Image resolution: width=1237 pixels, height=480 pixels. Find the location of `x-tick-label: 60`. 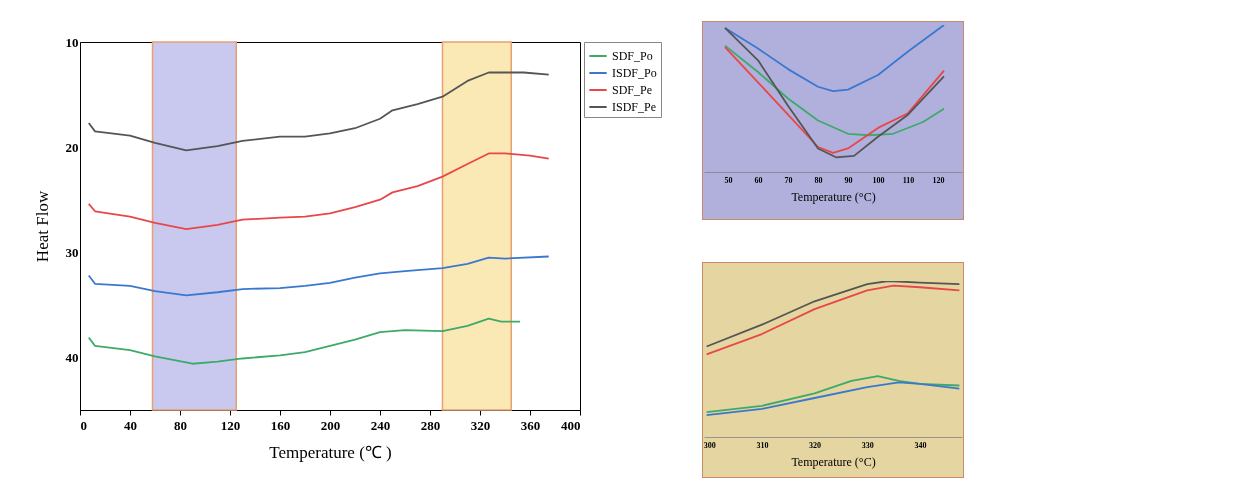

x-tick-label: 60 is located at coordinates (758, 180).